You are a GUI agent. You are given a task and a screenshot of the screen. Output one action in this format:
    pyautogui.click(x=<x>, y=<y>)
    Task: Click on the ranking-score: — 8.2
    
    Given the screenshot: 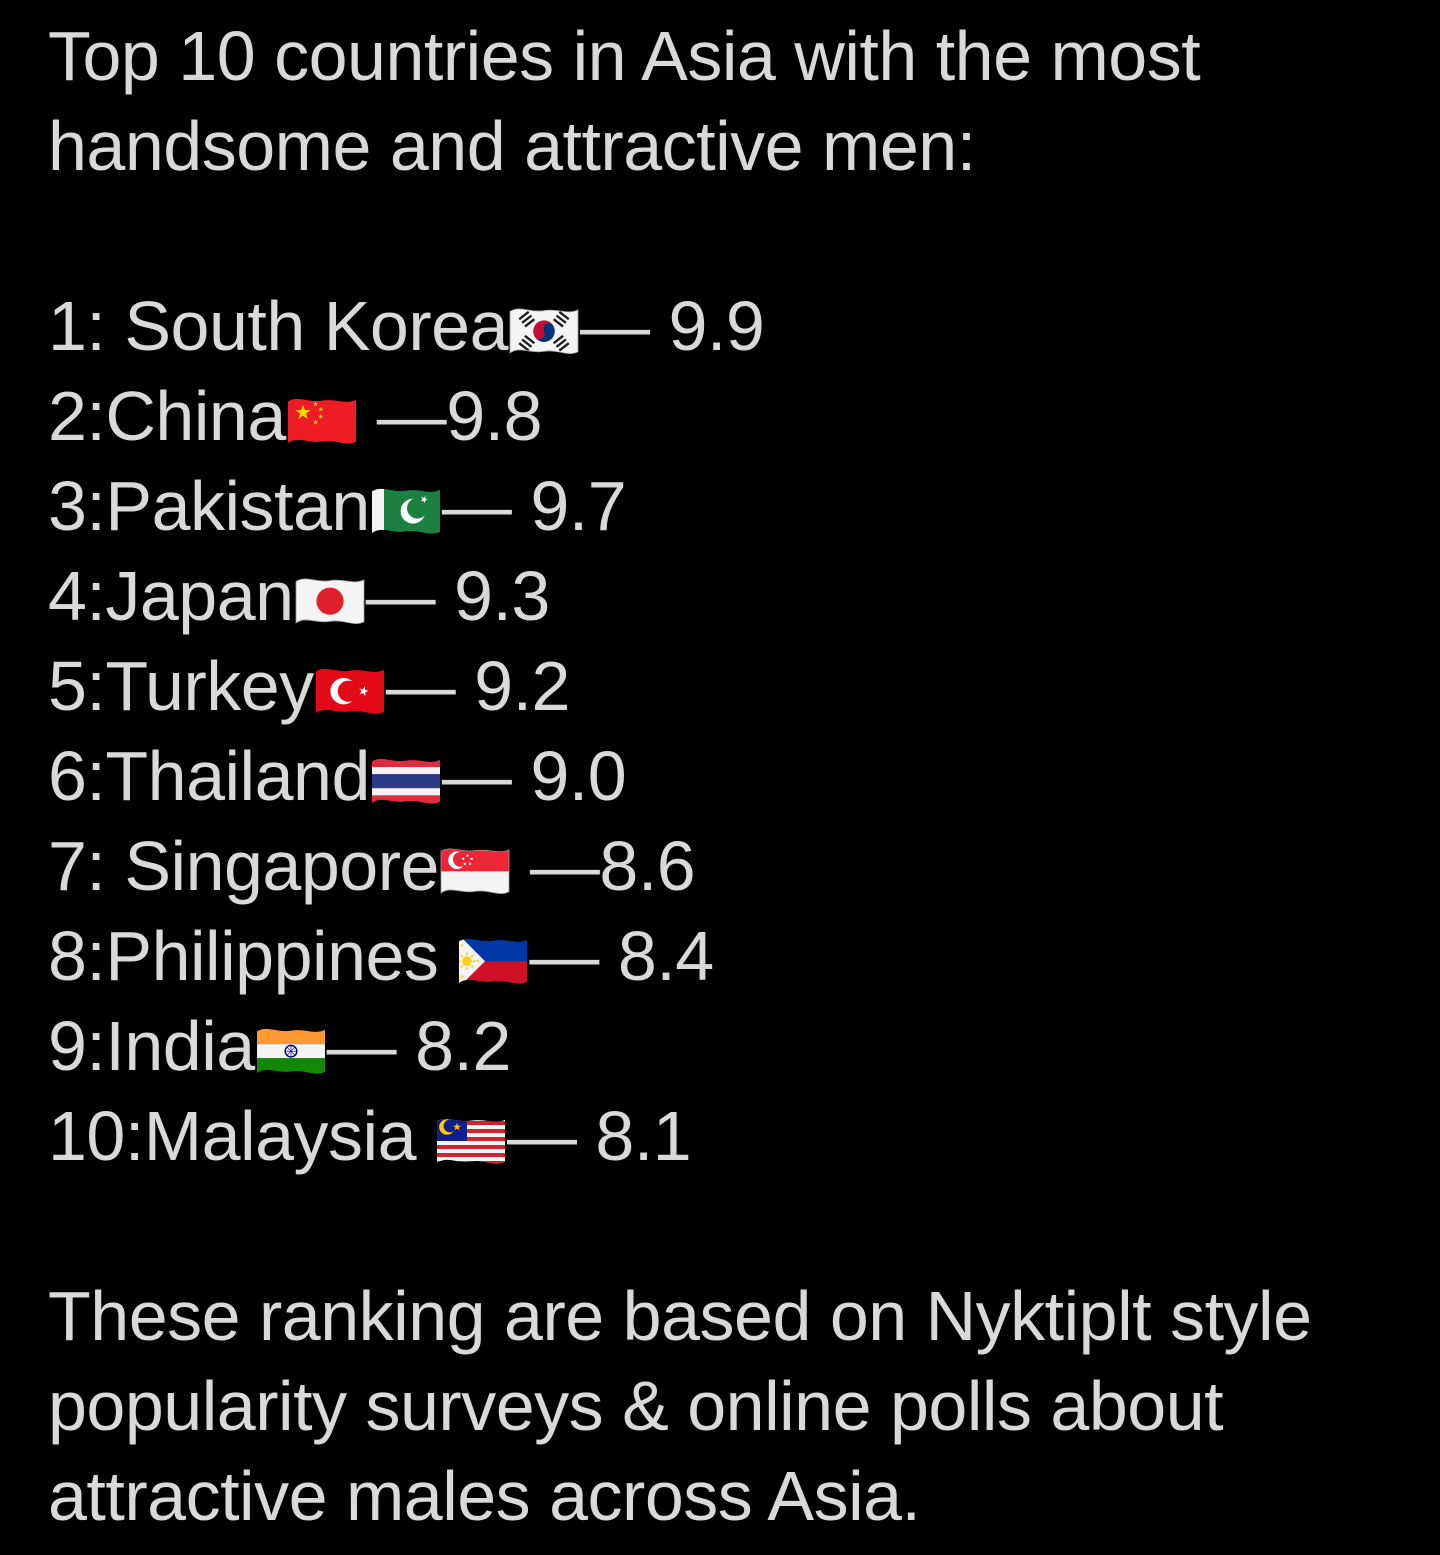 What is the action you would take?
    pyautogui.click(x=419, y=1046)
    